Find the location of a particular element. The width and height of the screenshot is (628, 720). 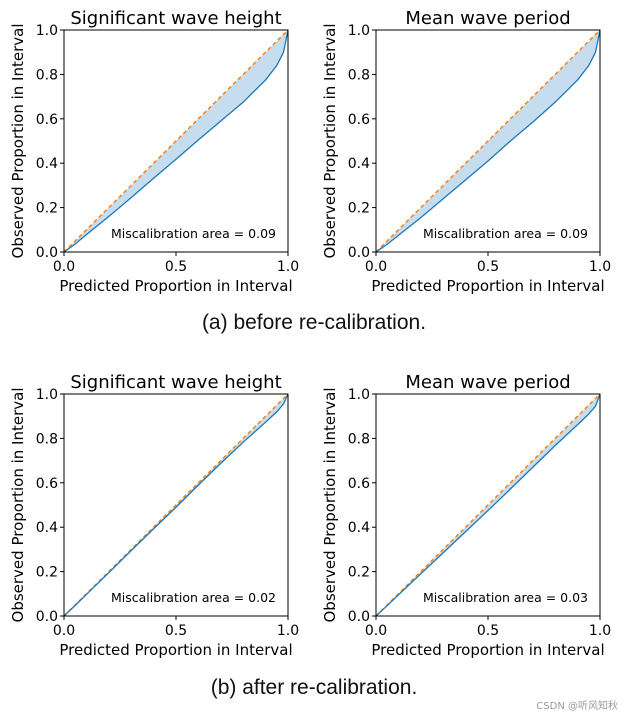

miscalibration-annotation: Miscalibration area = 0.03 is located at coordinates (505, 597).